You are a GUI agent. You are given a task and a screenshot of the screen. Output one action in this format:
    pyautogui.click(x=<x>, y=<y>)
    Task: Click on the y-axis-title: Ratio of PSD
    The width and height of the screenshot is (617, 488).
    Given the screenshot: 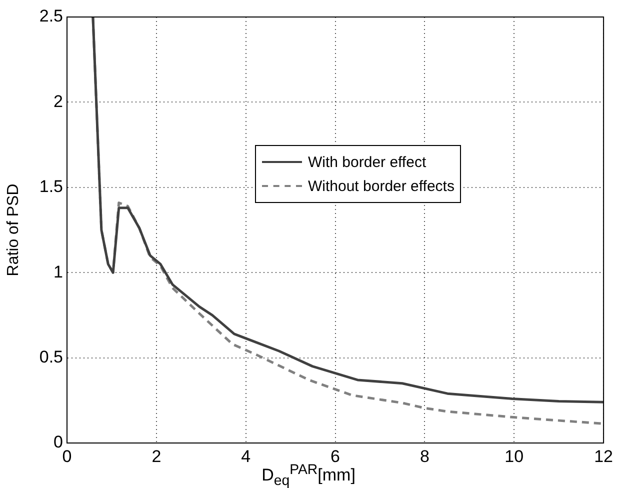 What is the action you would take?
    pyautogui.click(x=13, y=230)
    